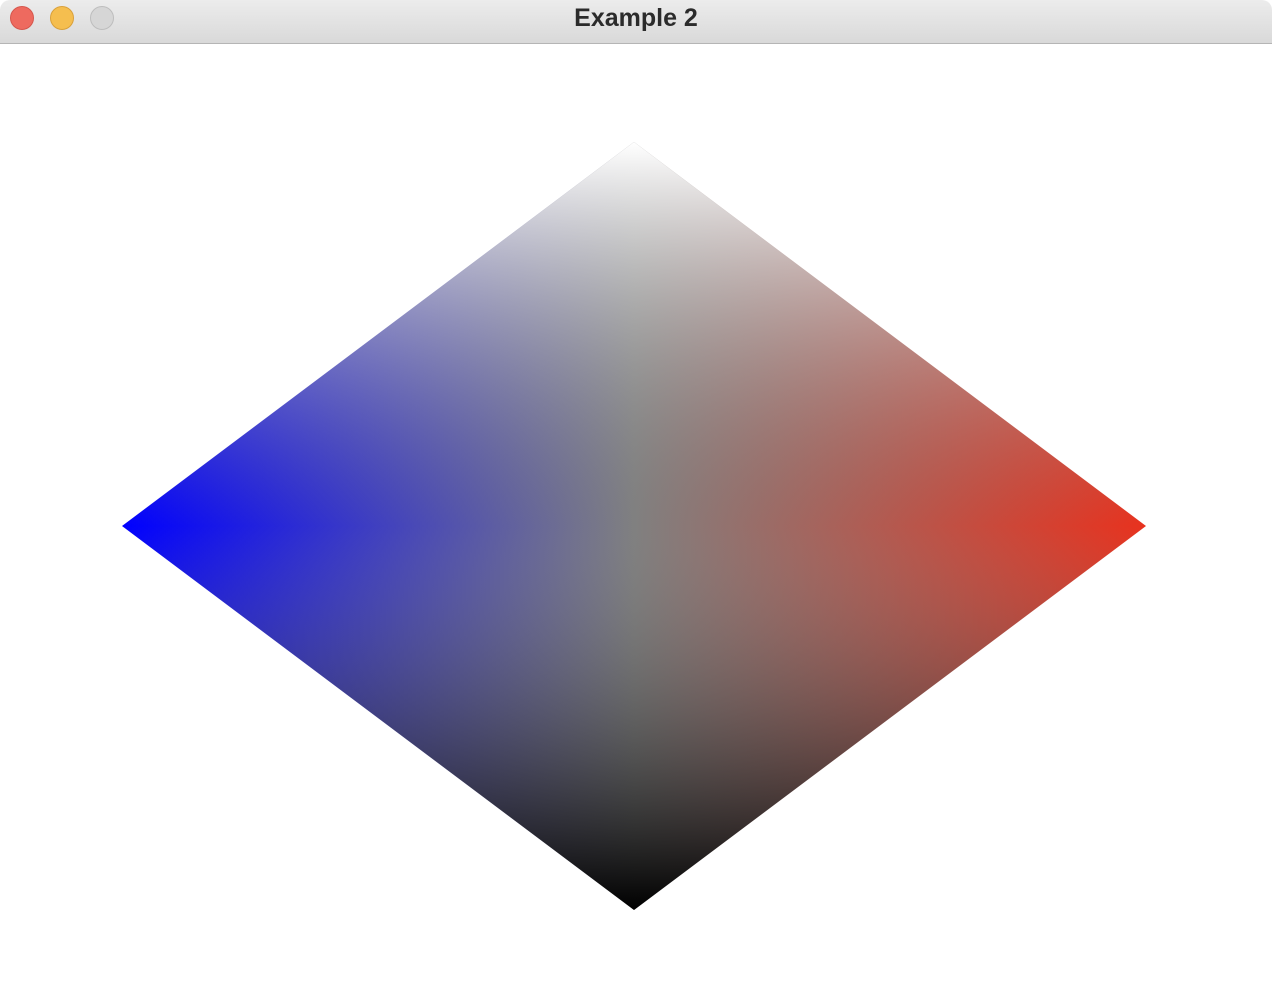 Image resolution: width=1272 pixels, height=1004 pixels. What do you see at coordinates (102, 18) in the screenshot?
I see `zoom-button` at bounding box center [102, 18].